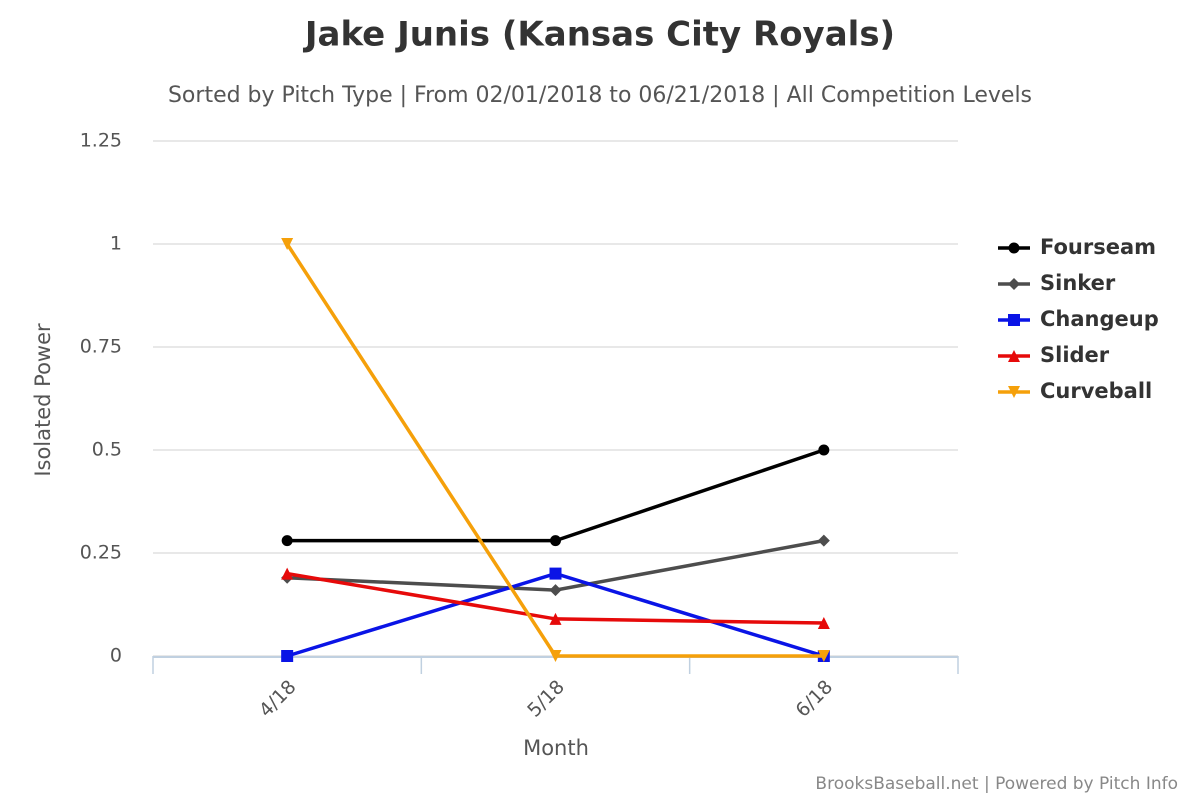 This screenshot has height=800, width=1200. What do you see at coordinates (556, 748) in the screenshot?
I see `x-axis-title: Month` at bounding box center [556, 748].